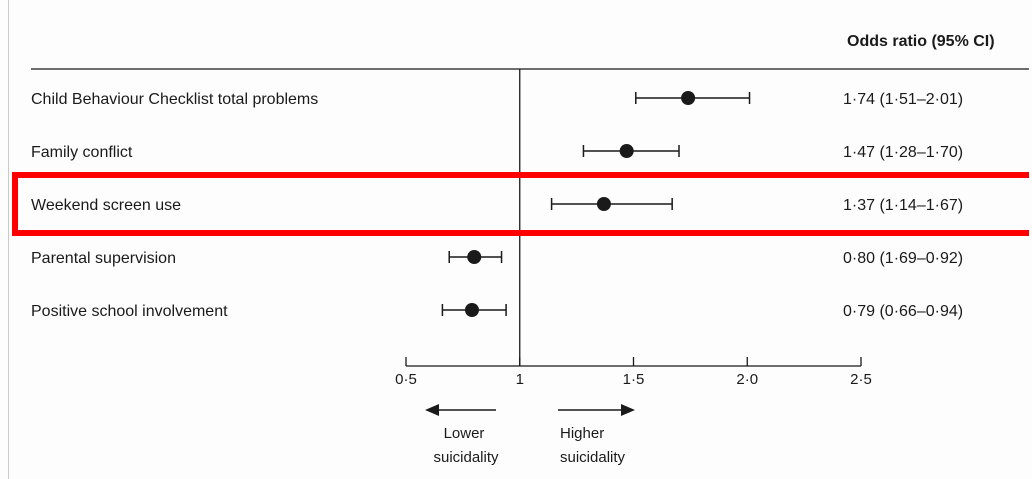  I want to click on highlight-box, so click(520, 204).